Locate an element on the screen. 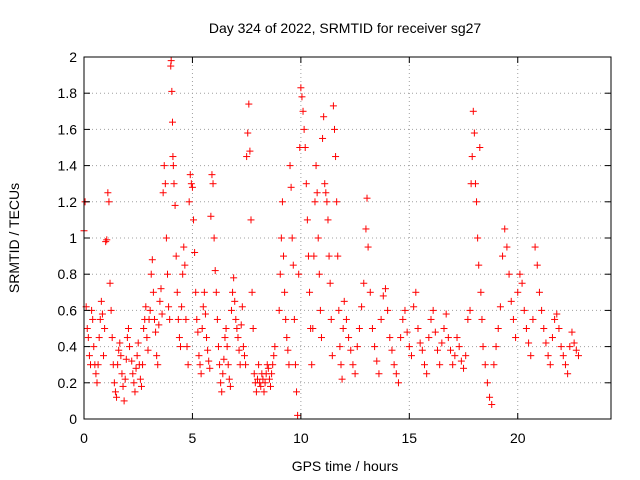 The height and width of the screenshot is (480, 640). y-tick-label: 0.6 is located at coordinates (68, 310).